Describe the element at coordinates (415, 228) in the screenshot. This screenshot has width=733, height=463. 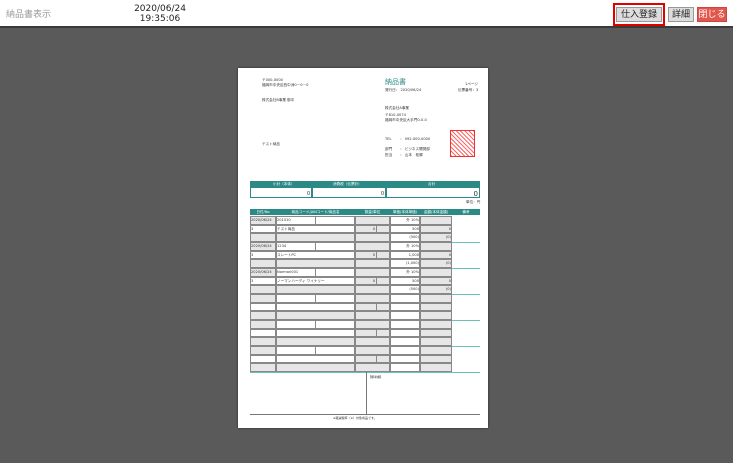
I see `cell-price: 500` at that location.